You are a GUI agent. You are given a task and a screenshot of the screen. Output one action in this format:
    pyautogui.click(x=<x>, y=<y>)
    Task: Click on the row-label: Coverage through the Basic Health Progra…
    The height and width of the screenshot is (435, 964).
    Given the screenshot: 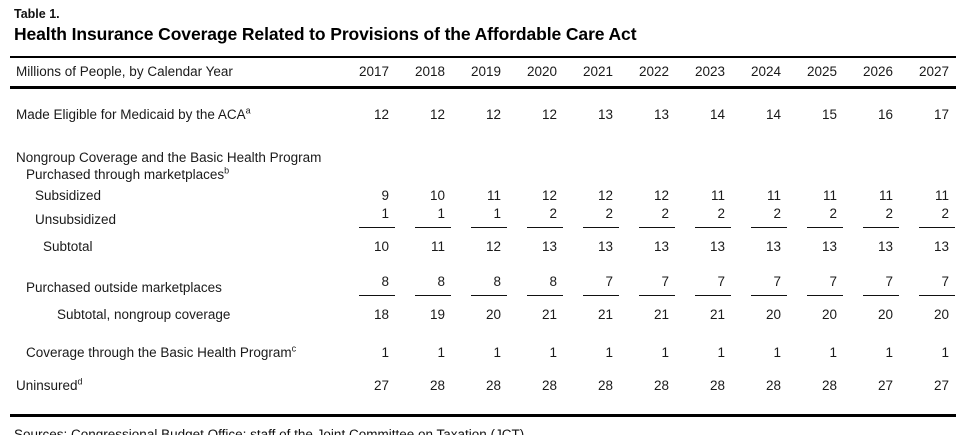 What is the action you would take?
    pyautogui.click(x=161, y=351)
    